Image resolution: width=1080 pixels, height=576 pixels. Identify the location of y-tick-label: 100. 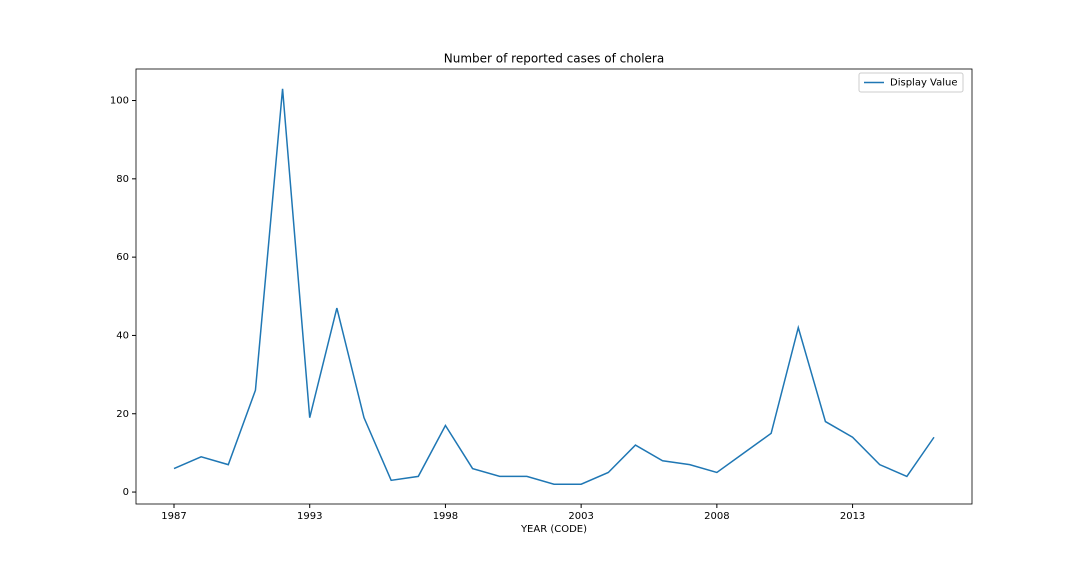
(119, 101).